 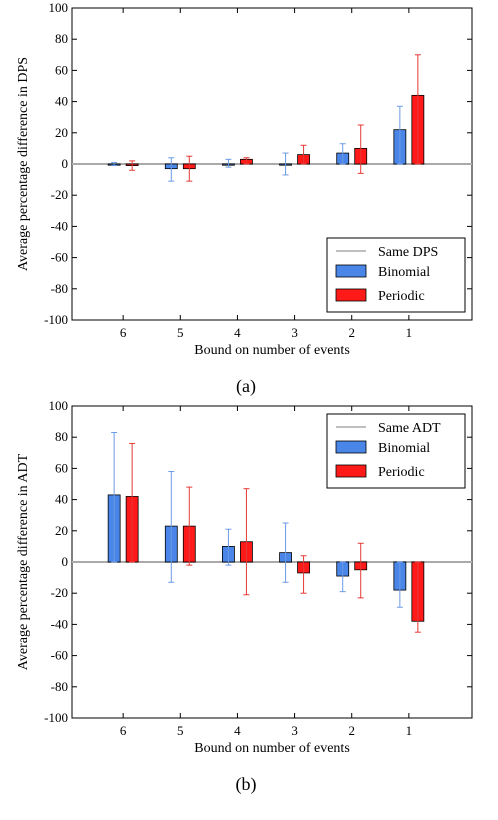 I want to click on legend-entry-baseline: Same ADT, so click(x=409, y=428).